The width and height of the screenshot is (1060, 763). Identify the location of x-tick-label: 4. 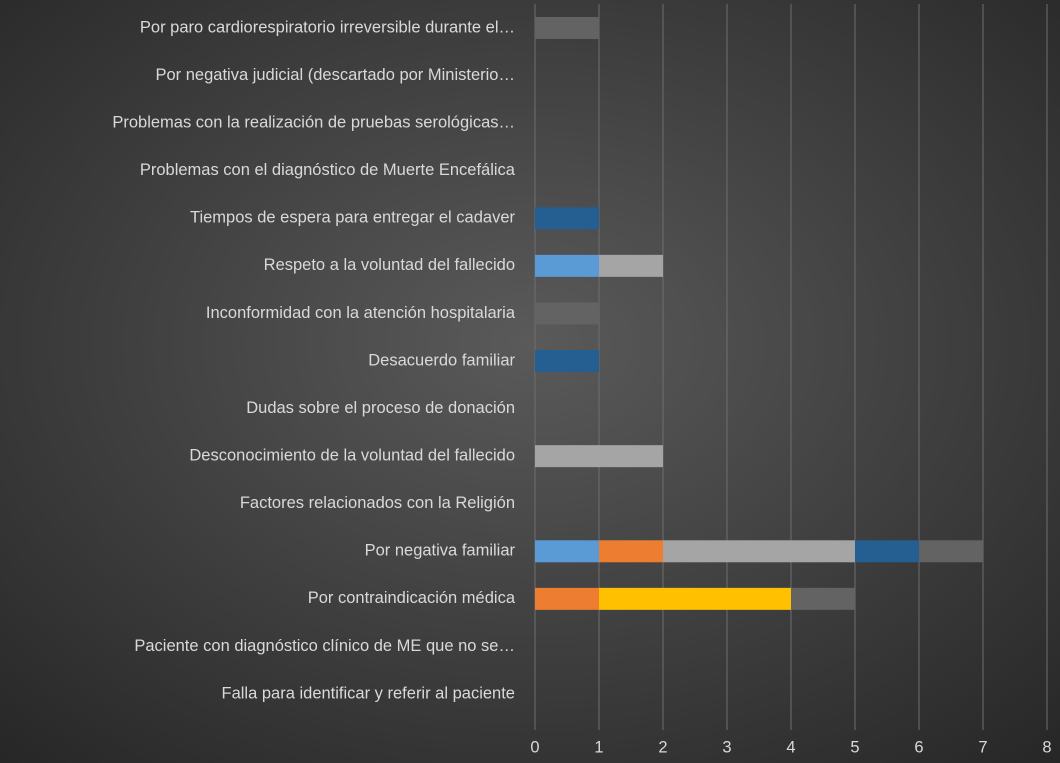
(790, 747).